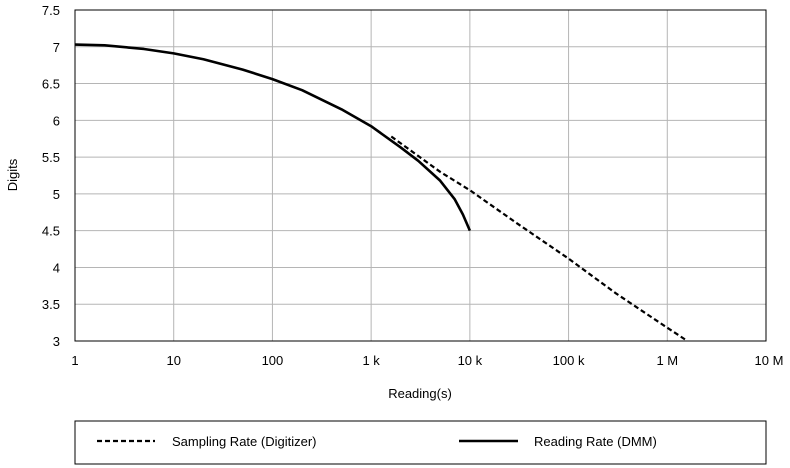  What do you see at coordinates (667, 360) in the screenshot?
I see `x-tick-label-6: 1 M` at bounding box center [667, 360].